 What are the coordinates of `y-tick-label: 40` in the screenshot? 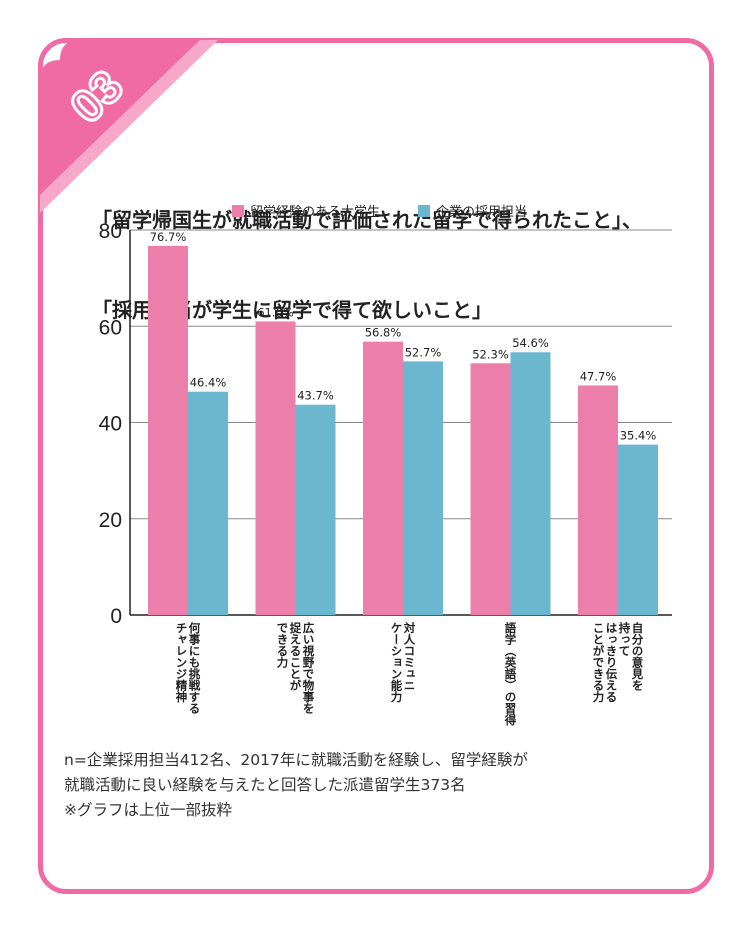 It's located at (110, 424).